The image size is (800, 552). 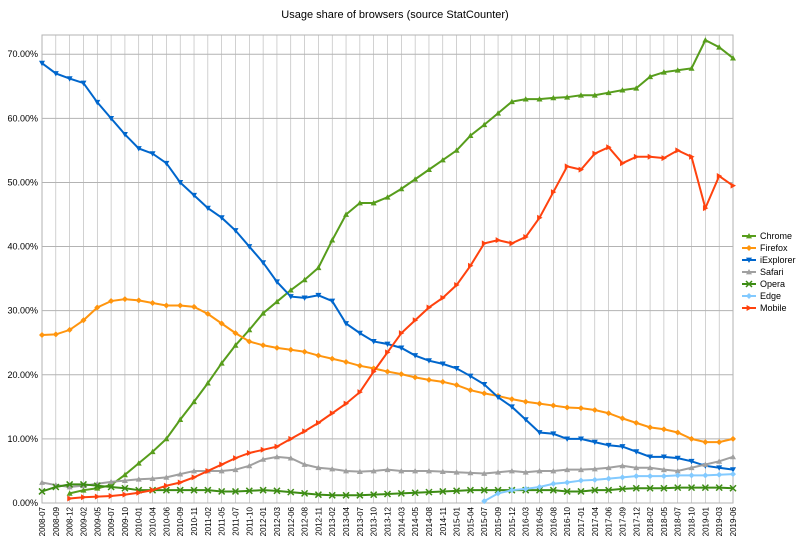 What do you see at coordinates (776, 236) in the screenshot?
I see `legend-label: Chrome` at bounding box center [776, 236].